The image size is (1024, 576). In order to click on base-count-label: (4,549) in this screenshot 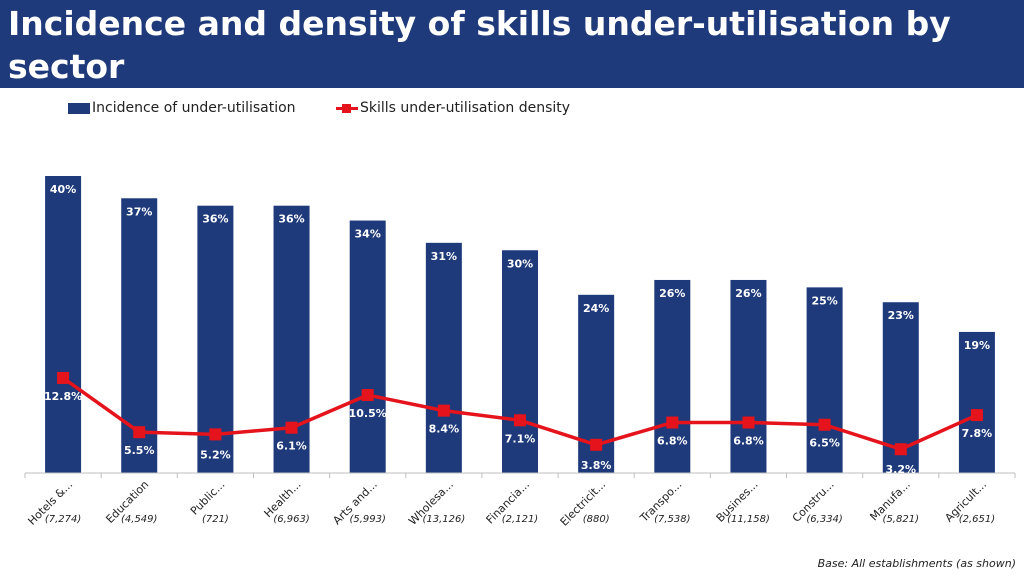, I will do `click(139, 519)`.